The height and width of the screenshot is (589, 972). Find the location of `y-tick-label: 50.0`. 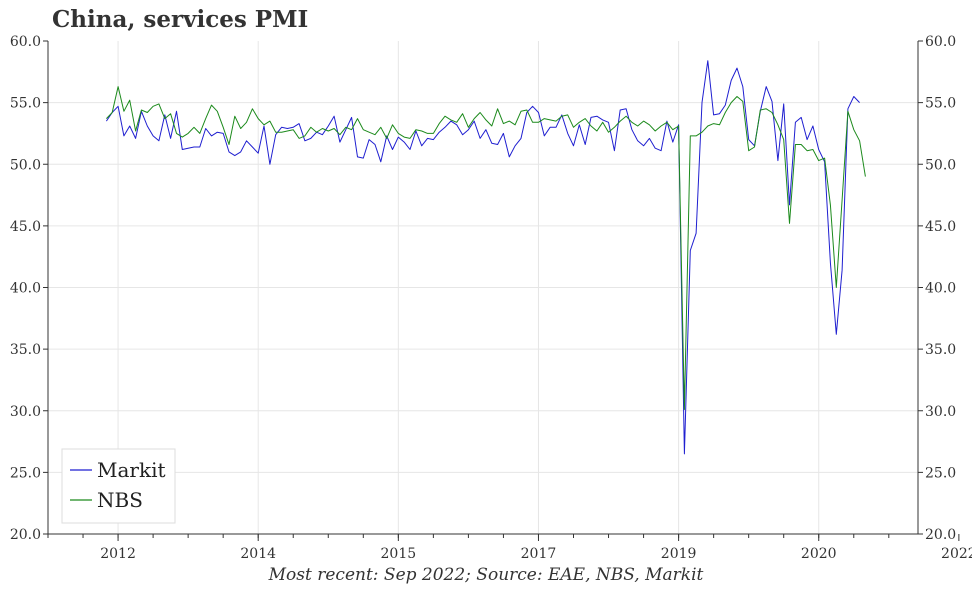

y-tick-label: 50.0 is located at coordinates (25, 165).